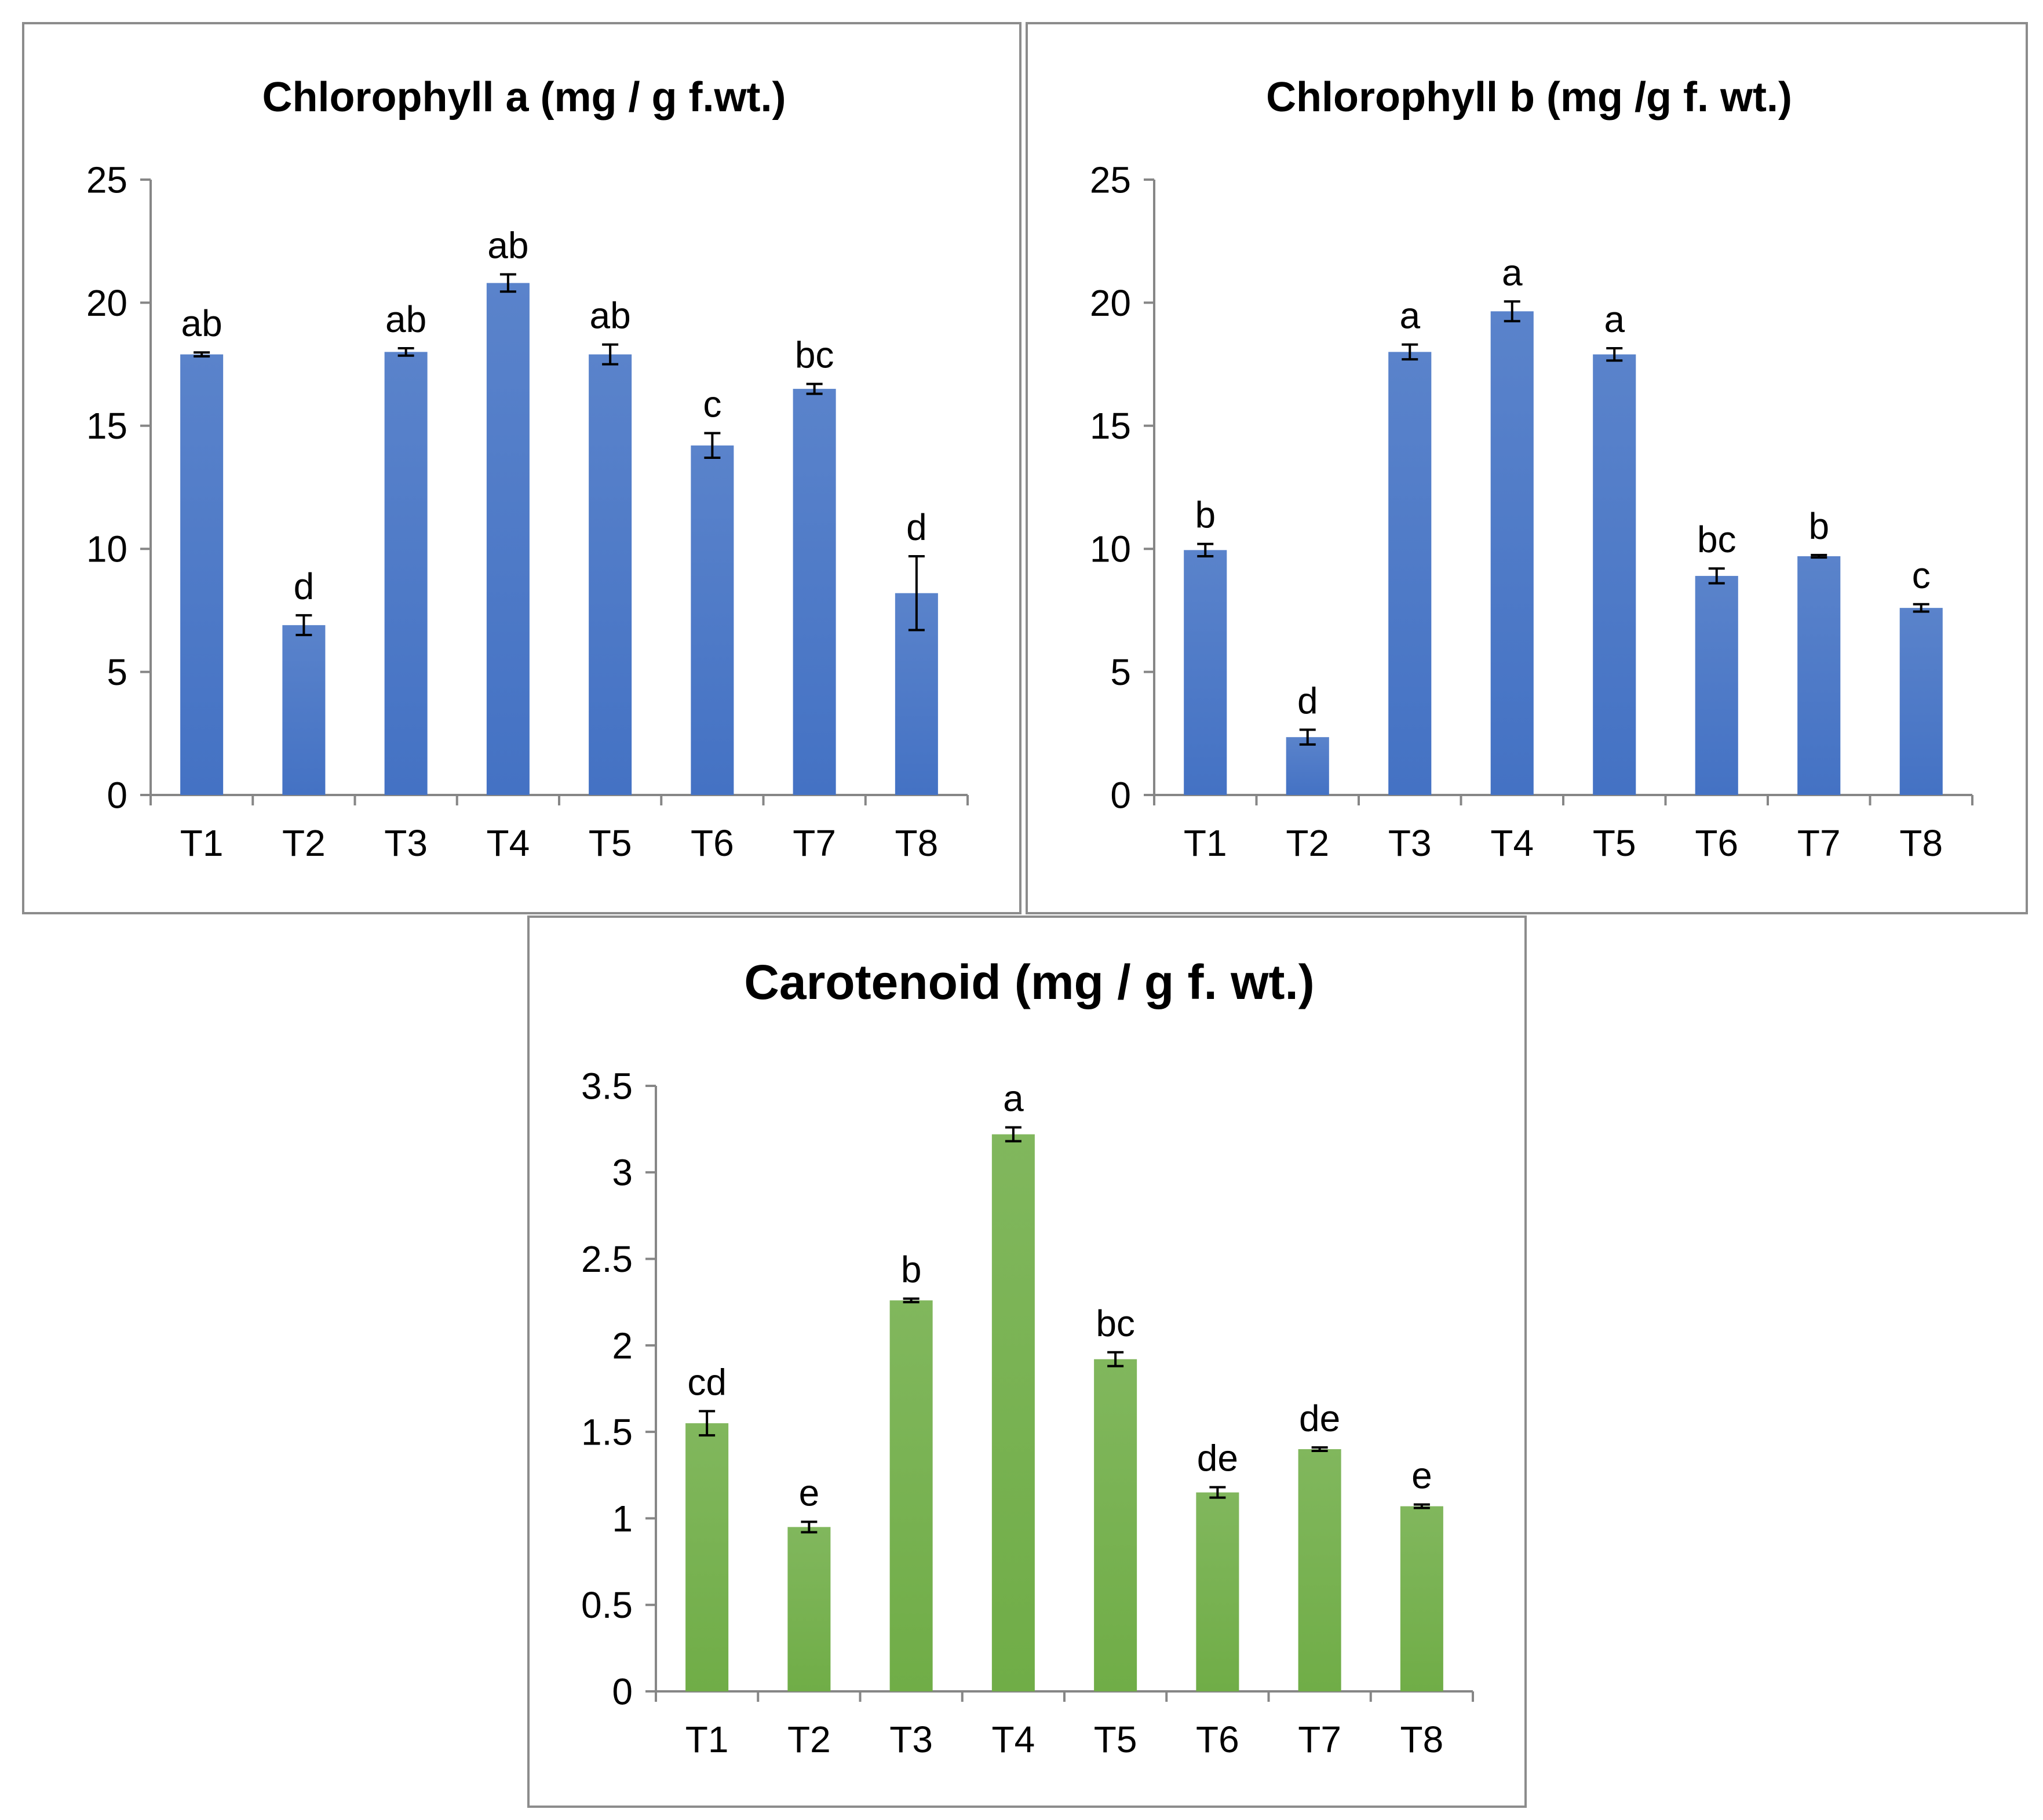  Describe the element at coordinates (610, 316) in the screenshot. I see `significance-label-T5: ab` at that location.